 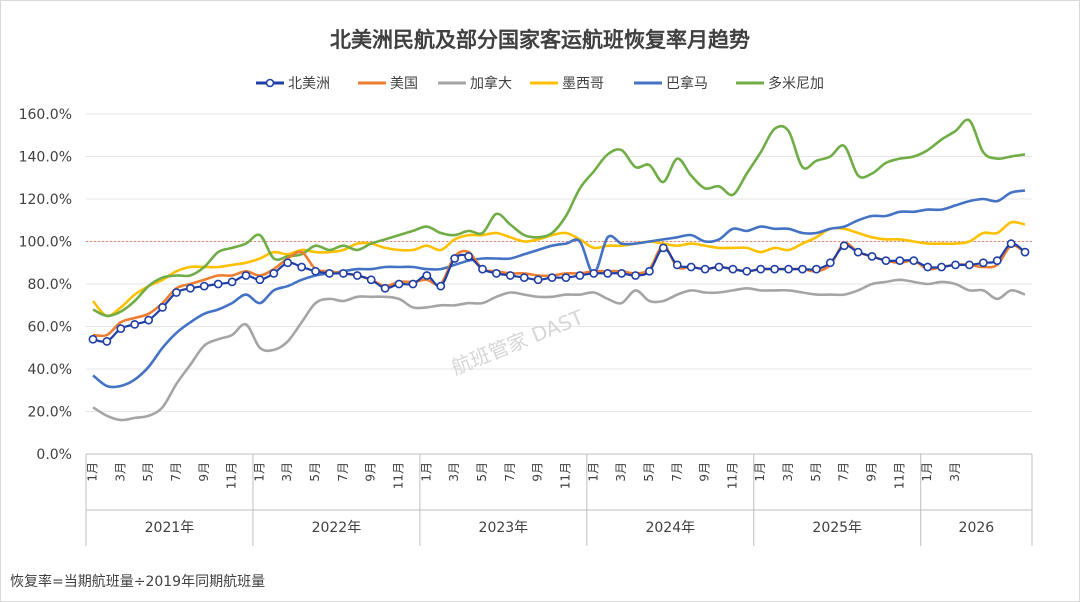 I want to click on year-label: 2021年, so click(x=170, y=528).